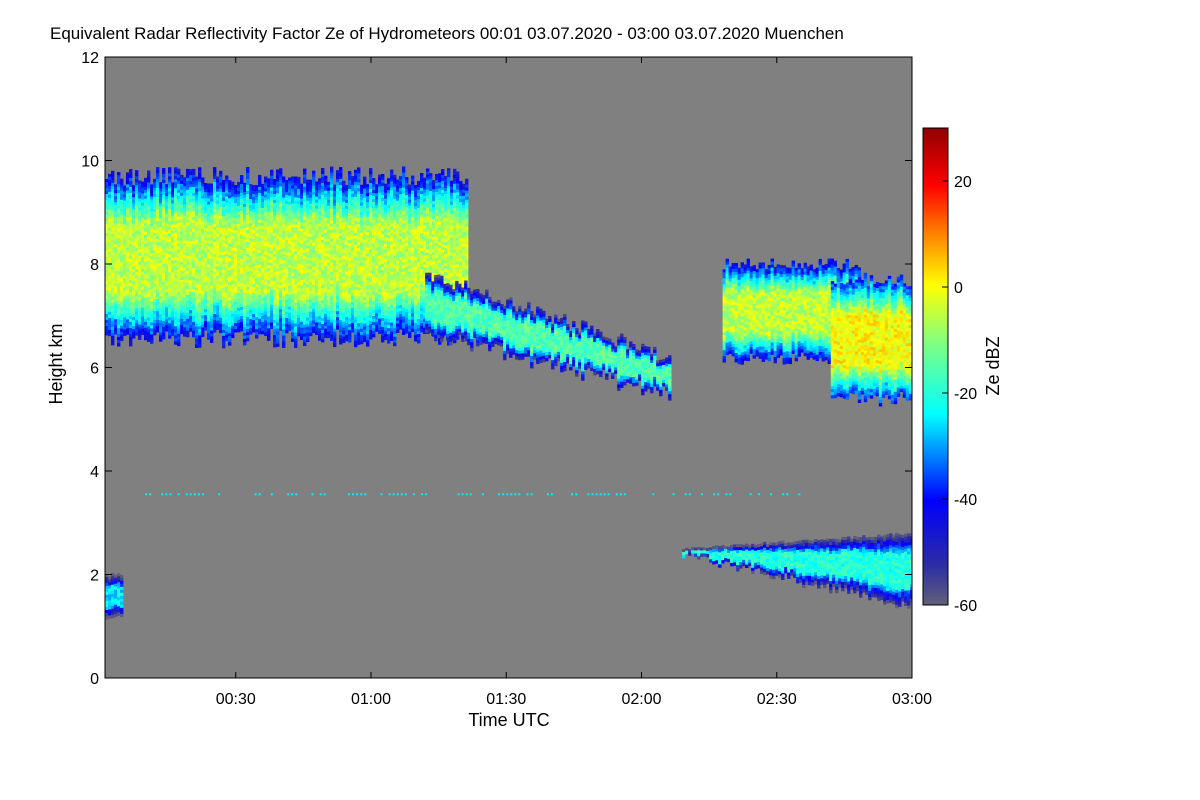  Describe the element at coordinates (993, 365) in the screenshot. I see `colorbar-label: Ze dBZ` at that location.